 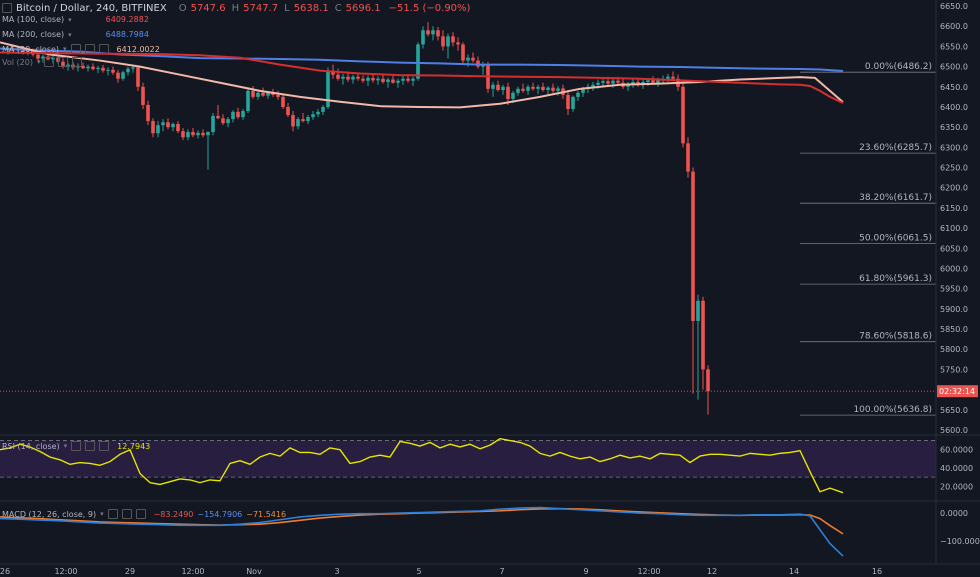 I want to click on time-tick-label: Nov, so click(x=254, y=571).